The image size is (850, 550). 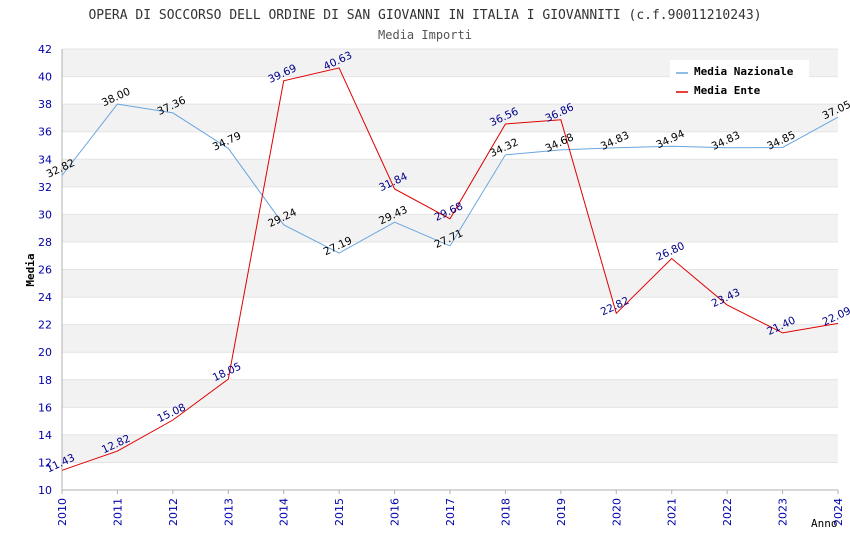 What do you see at coordinates (727, 90) in the screenshot?
I see `legend-label-media-ente: Media Ente` at bounding box center [727, 90].